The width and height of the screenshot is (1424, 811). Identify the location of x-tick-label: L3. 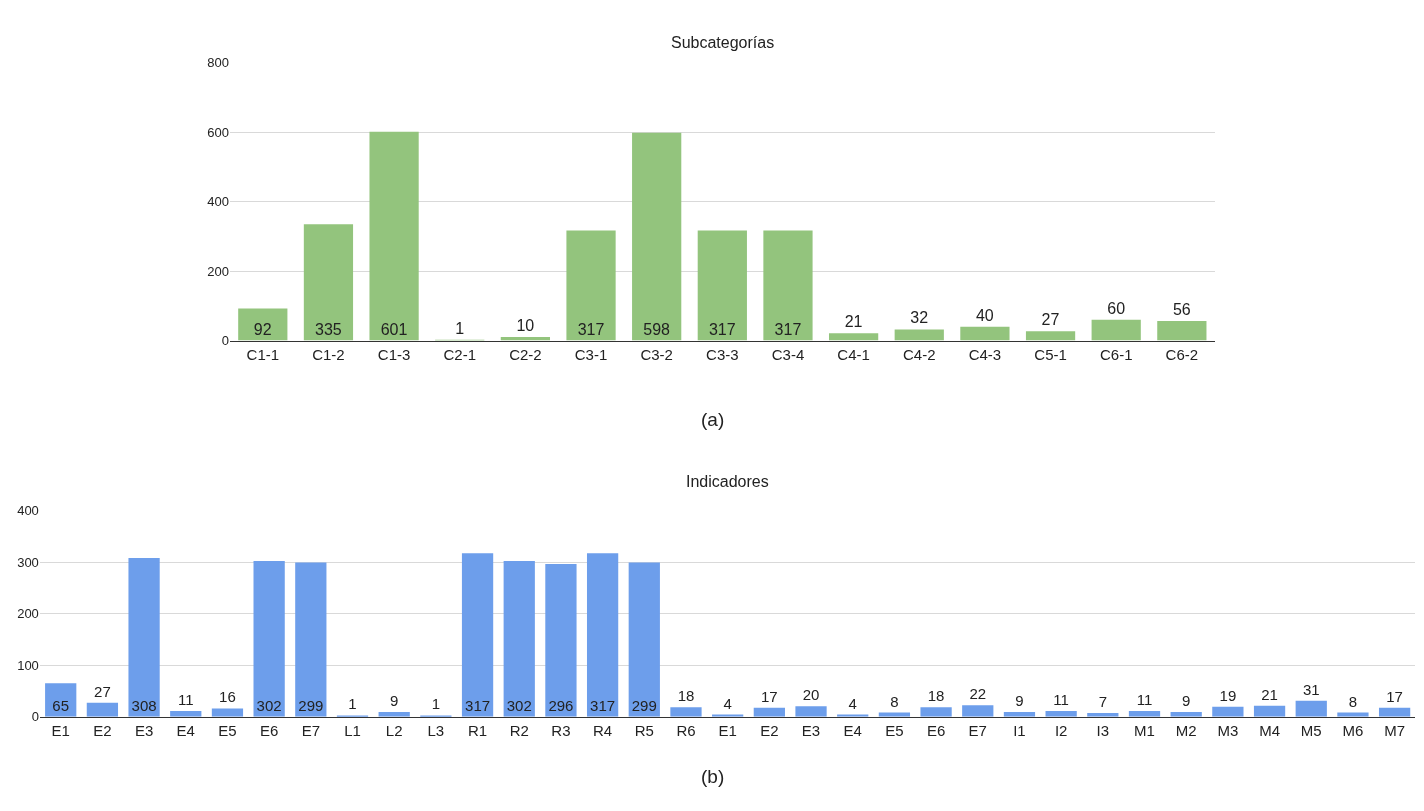
(436, 730).